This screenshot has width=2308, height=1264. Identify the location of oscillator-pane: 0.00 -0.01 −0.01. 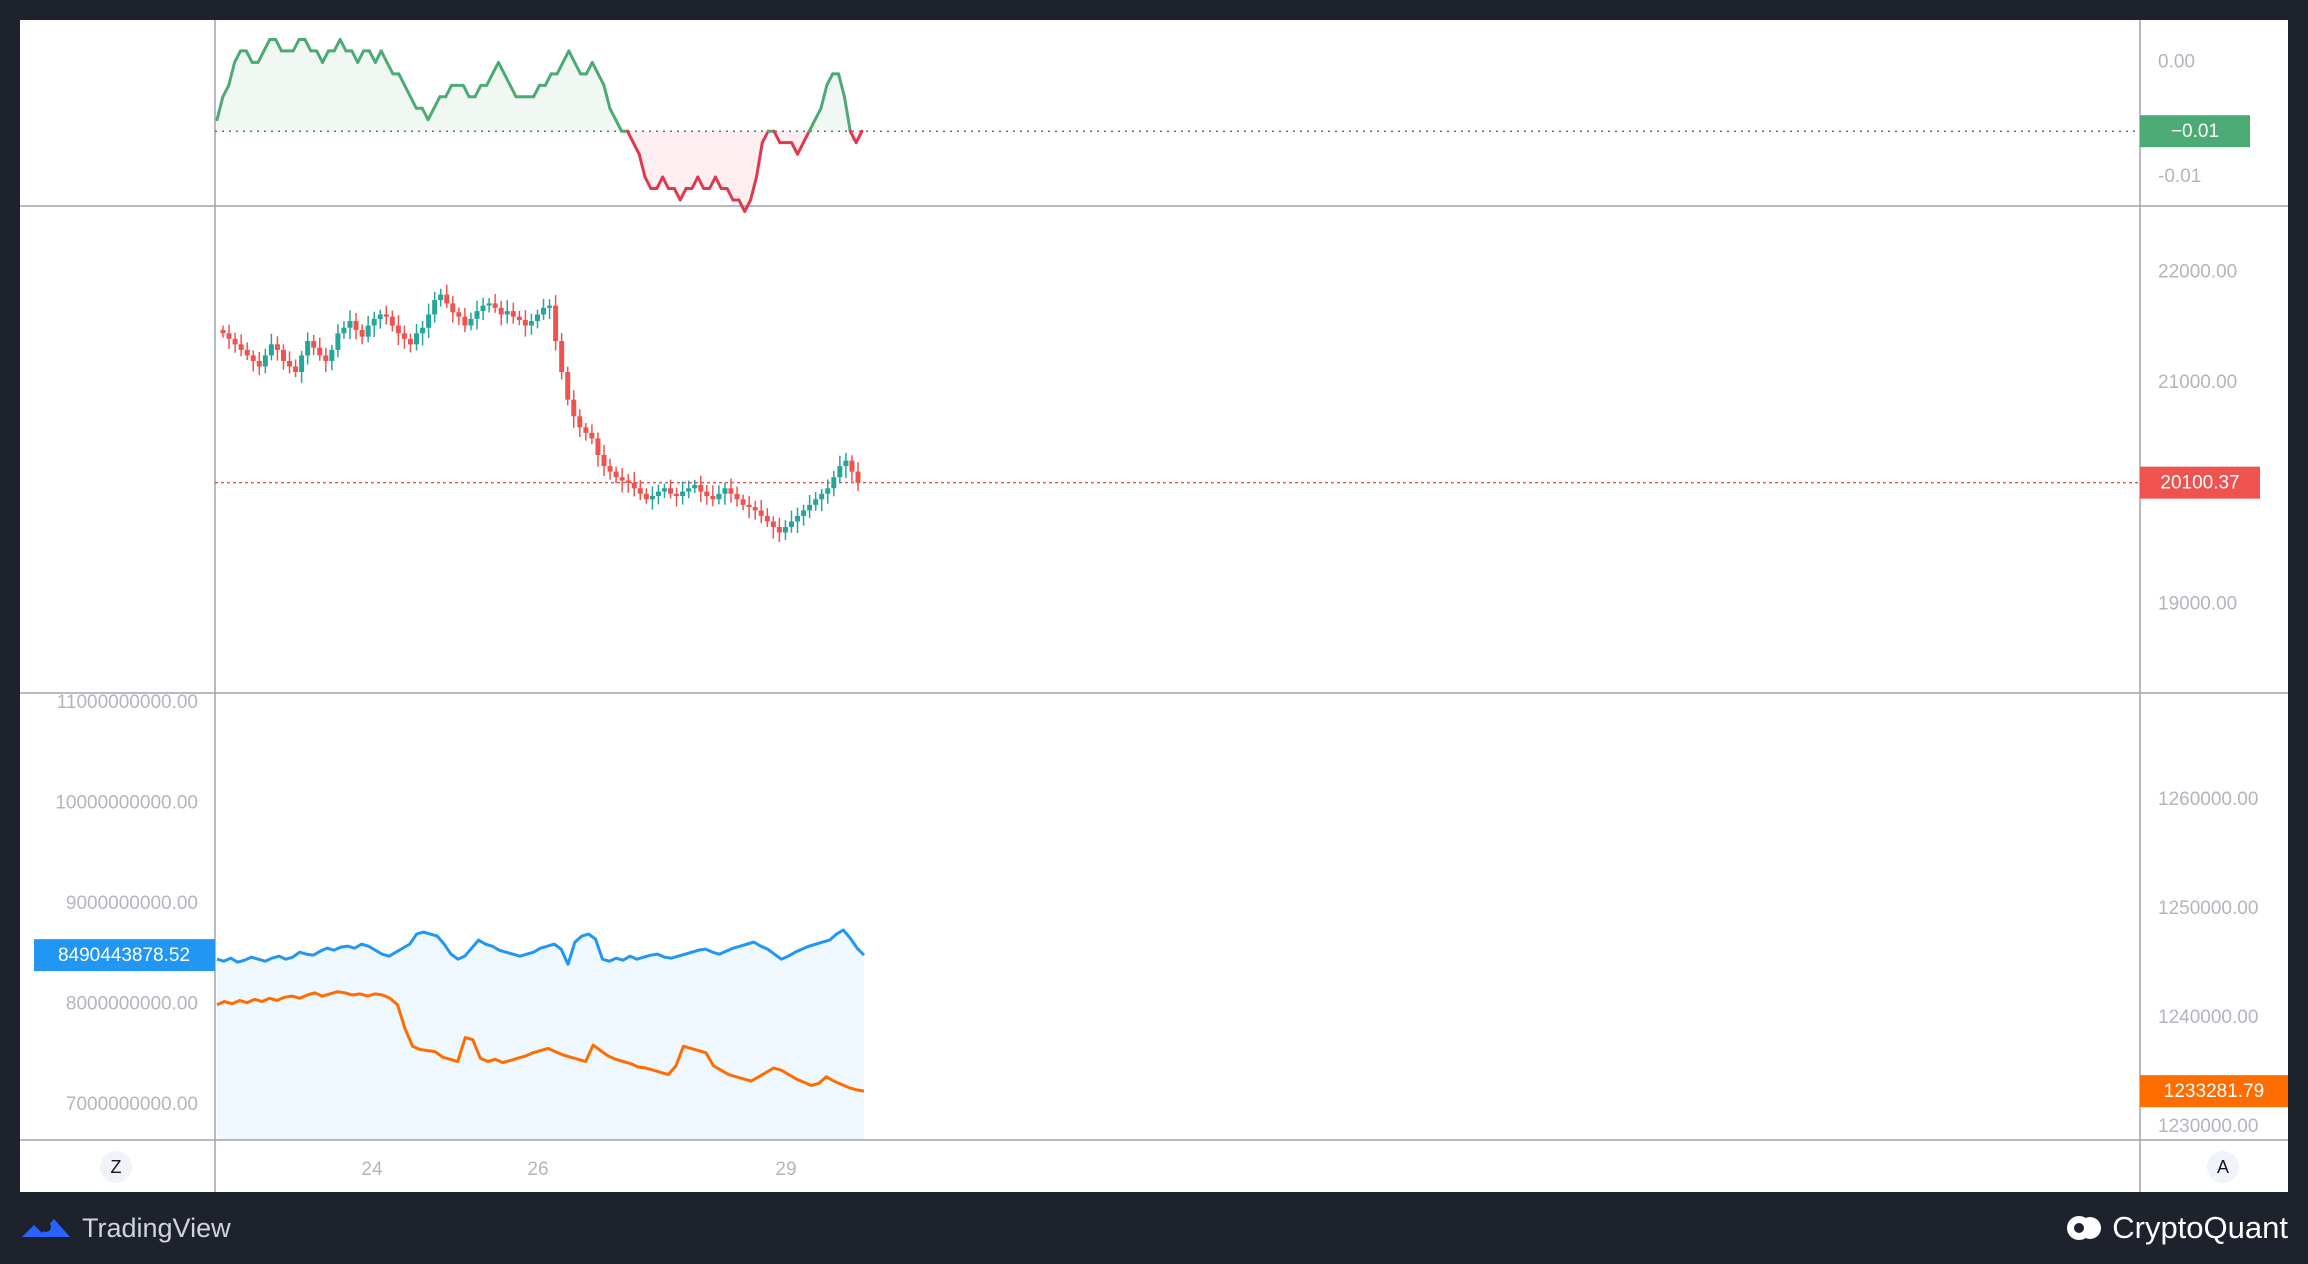
(1232, 125).